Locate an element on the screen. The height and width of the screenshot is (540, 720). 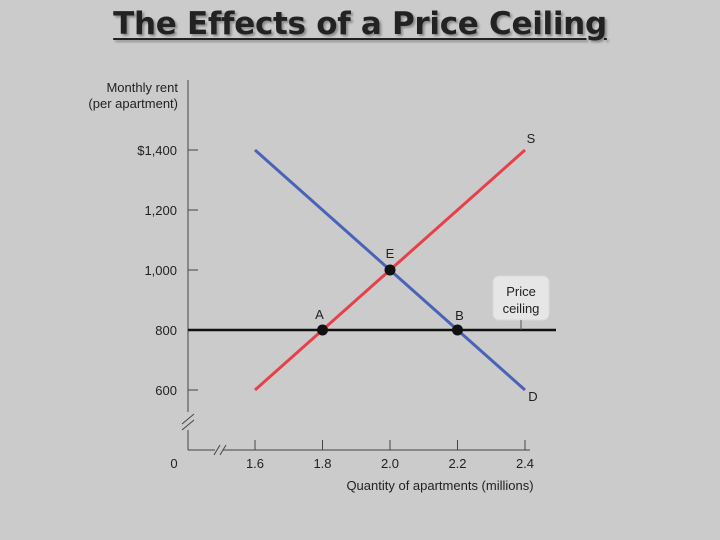
y-axis-title: Monthly rent is located at coordinates (142, 87).